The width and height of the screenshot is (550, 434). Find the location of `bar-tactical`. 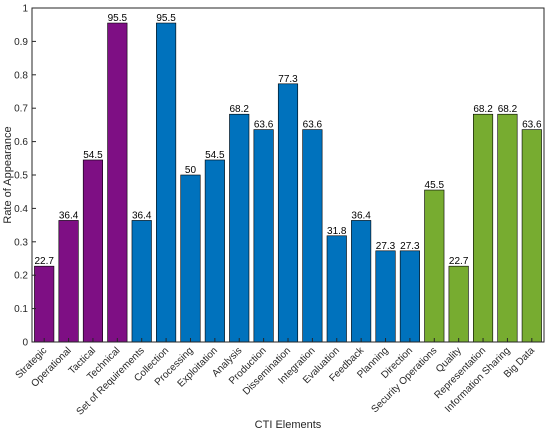

bar-tactical is located at coordinates (93, 251).